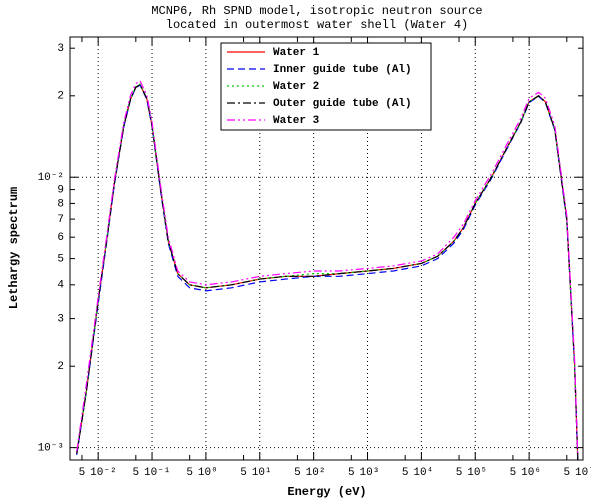  What do you see at coordinates (60, 260) in the screenshot?
I see `y-tick-label: 5` at bounding box center [60, 260].